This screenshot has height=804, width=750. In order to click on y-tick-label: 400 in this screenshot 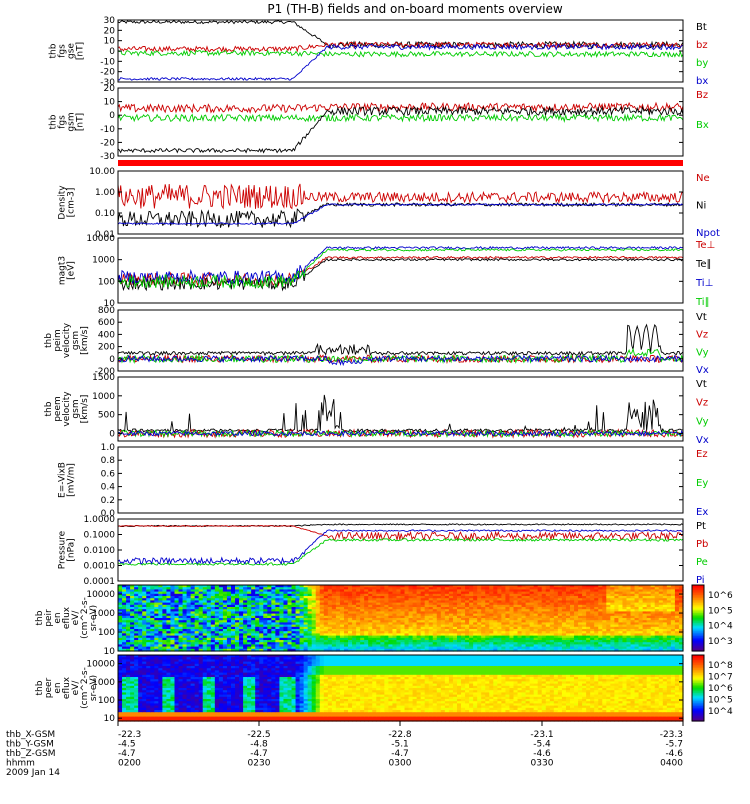, I will do `click(106, 335)`.